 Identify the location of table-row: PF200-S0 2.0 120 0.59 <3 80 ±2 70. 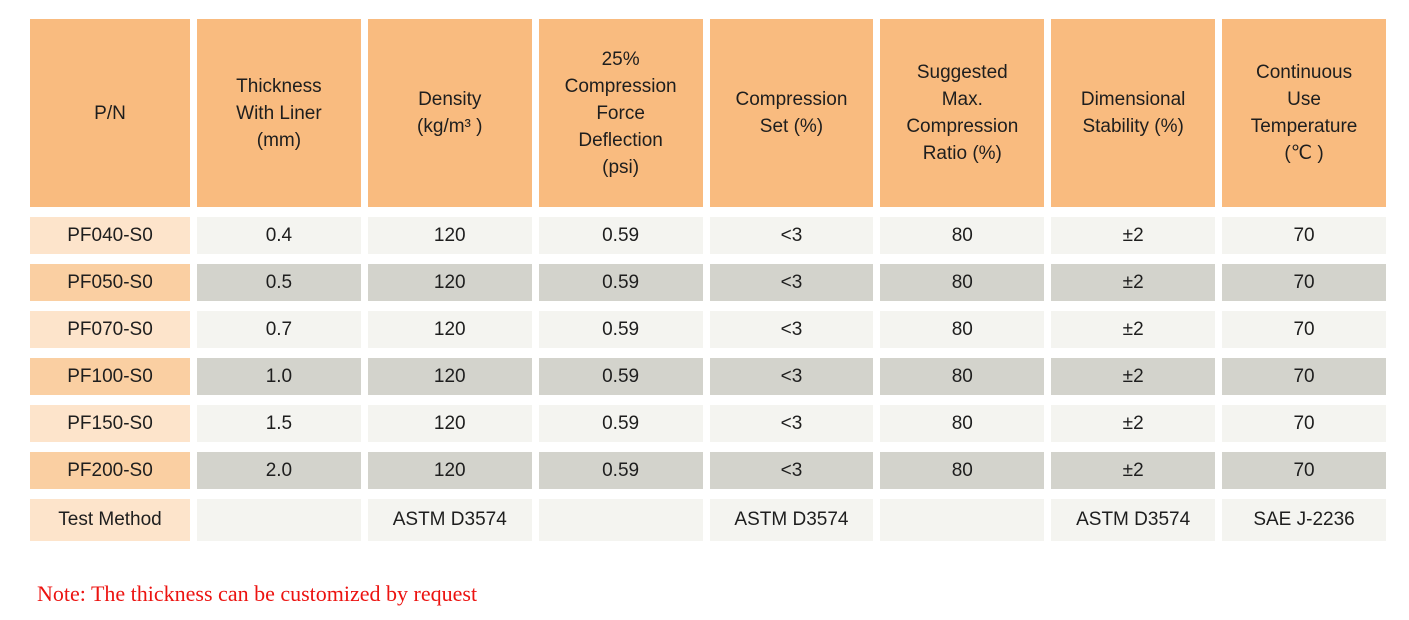
(708, 470).